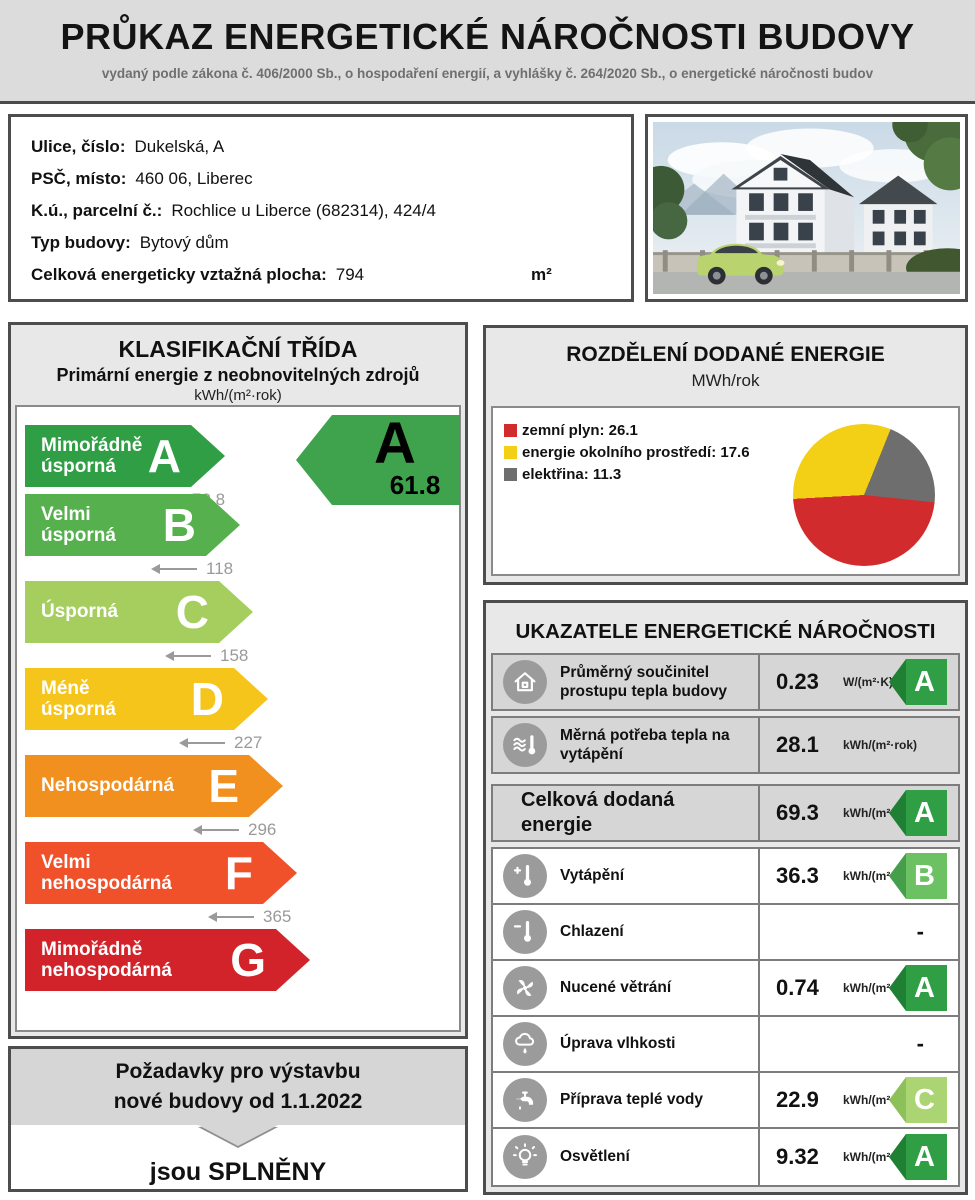 The height and width of the screenshot is (1200, 975). Describe the element at coordinates (725, 354) in the screenshot. I see `distribution-title: ROZDĚLENÍ DODANÉ ENERGIE` at that location.